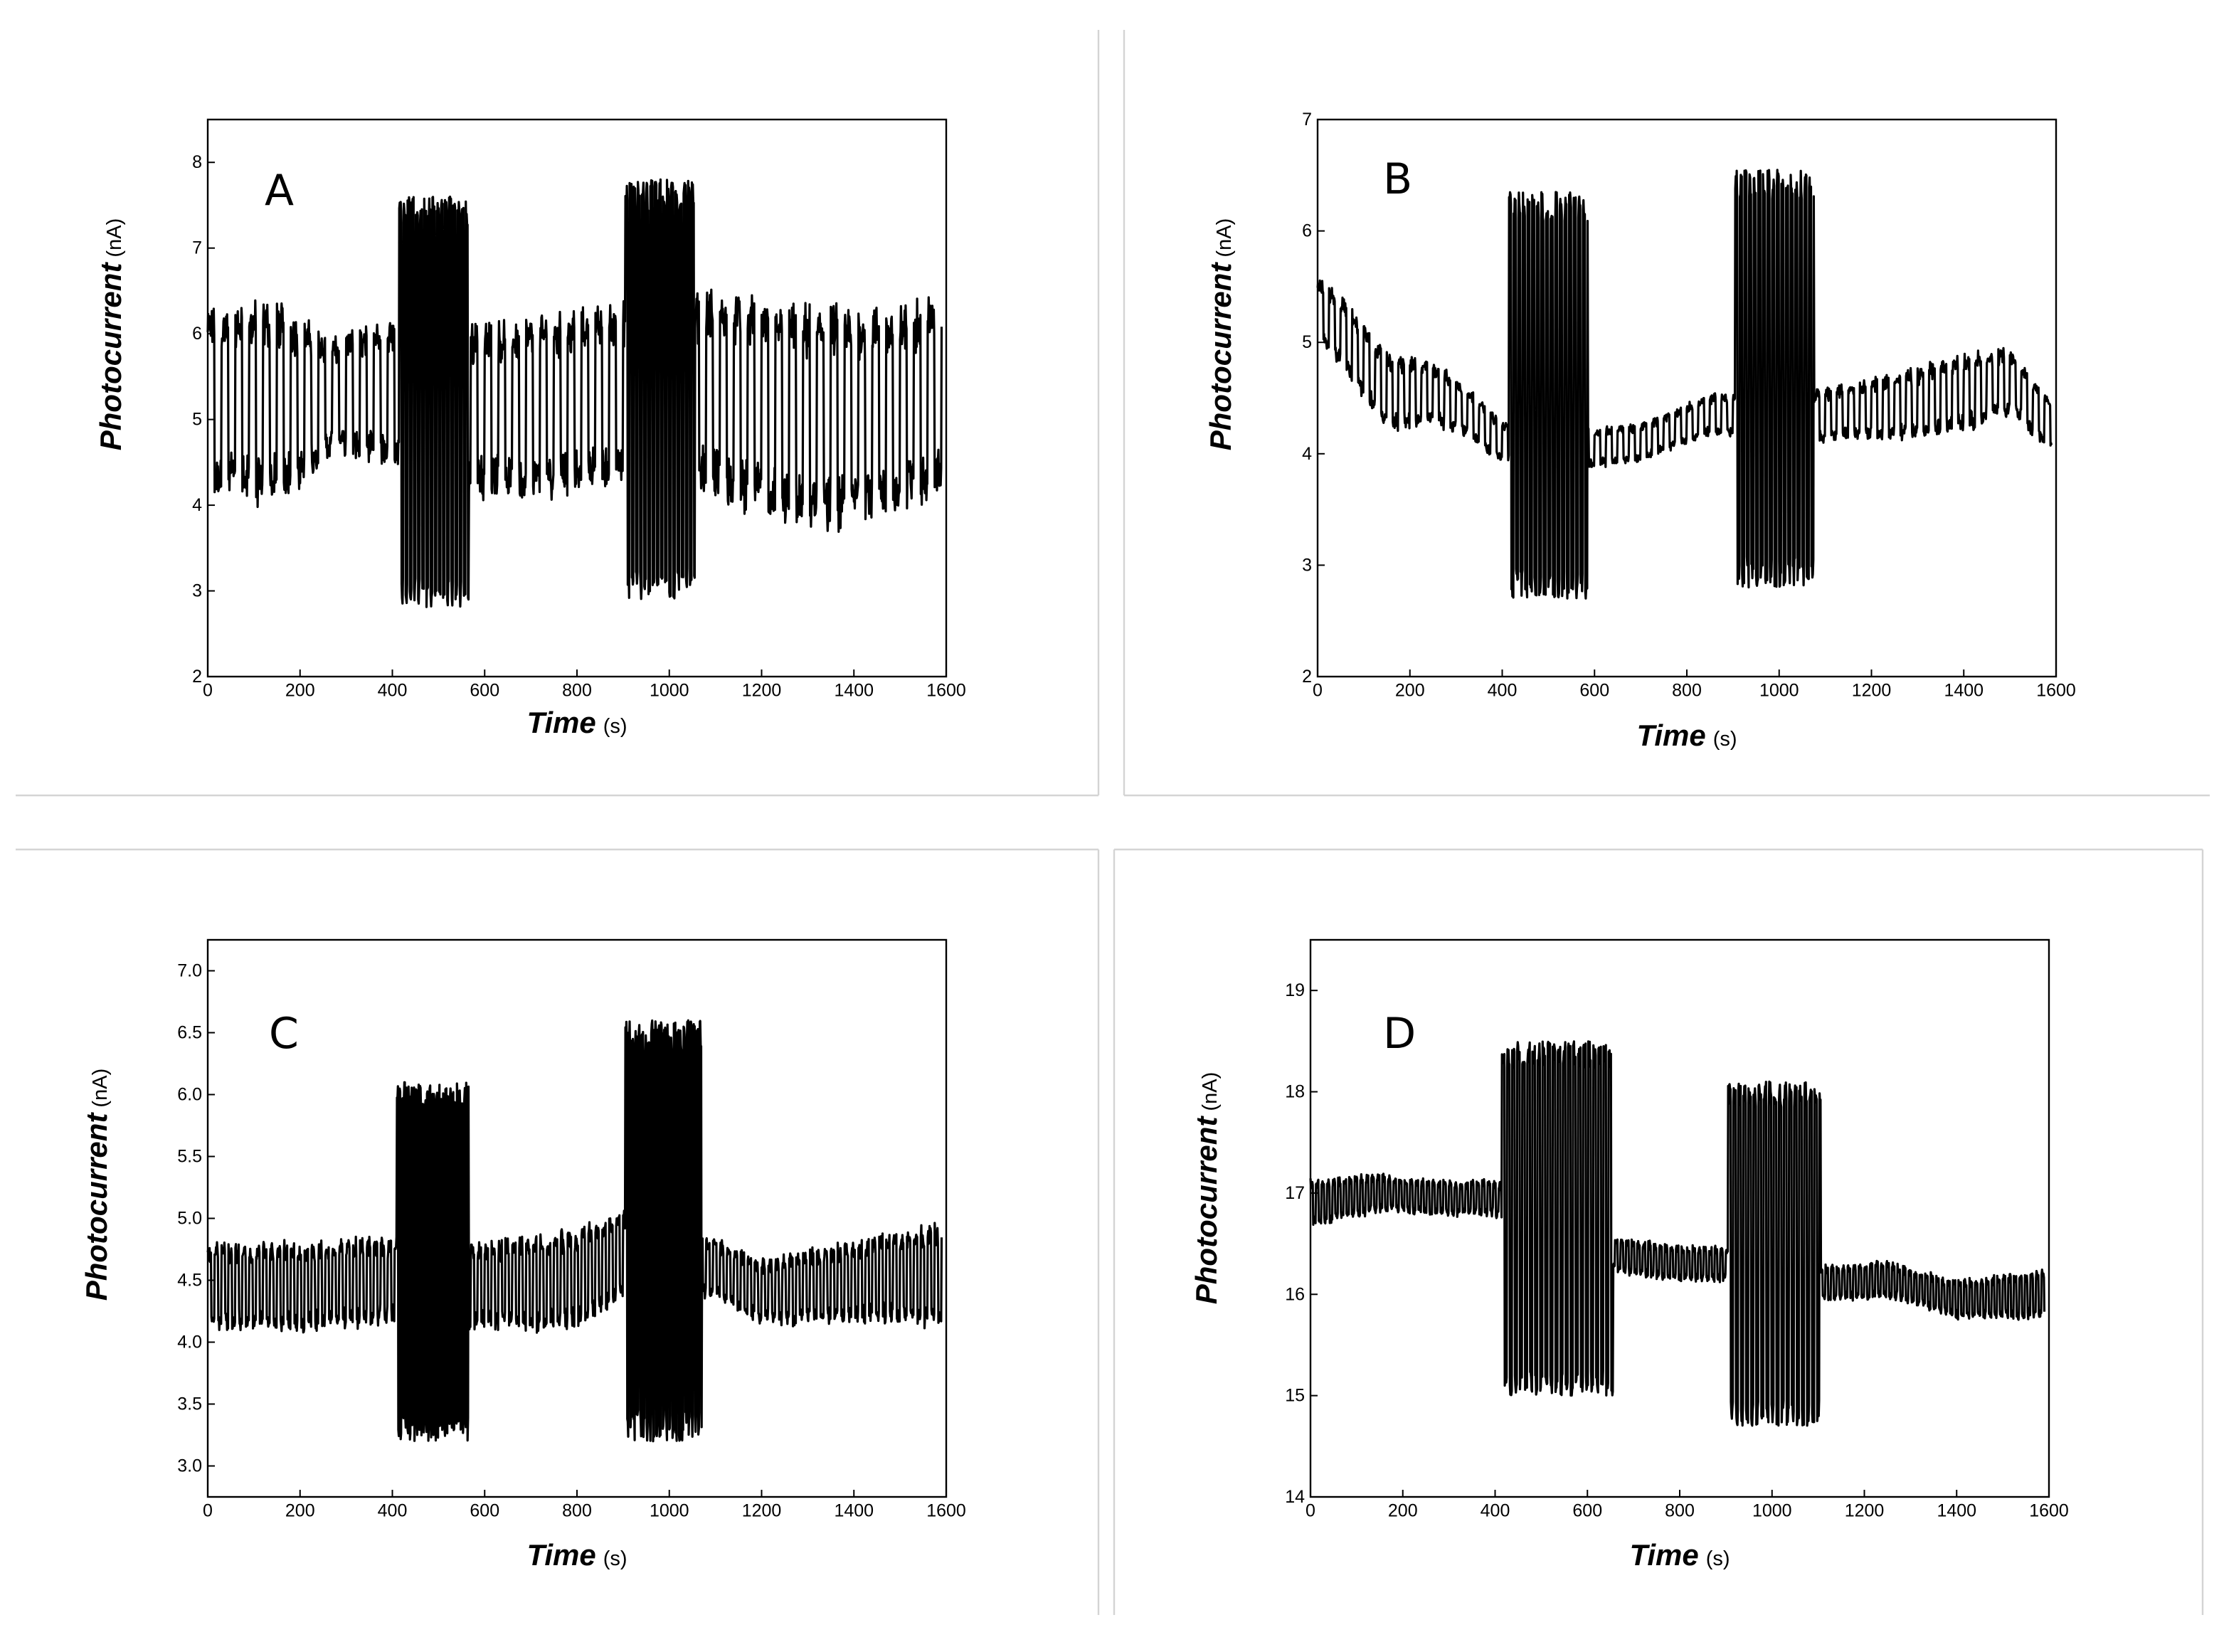  I want to click on y-axis-unit-d: (nA), so click(1210, 1091).